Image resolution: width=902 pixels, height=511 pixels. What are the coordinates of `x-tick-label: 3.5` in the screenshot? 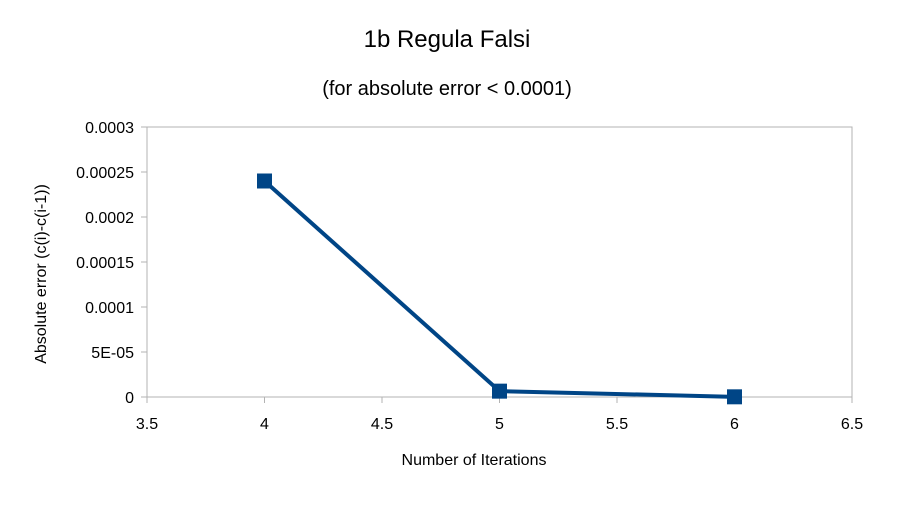 It's located at (147, 424).